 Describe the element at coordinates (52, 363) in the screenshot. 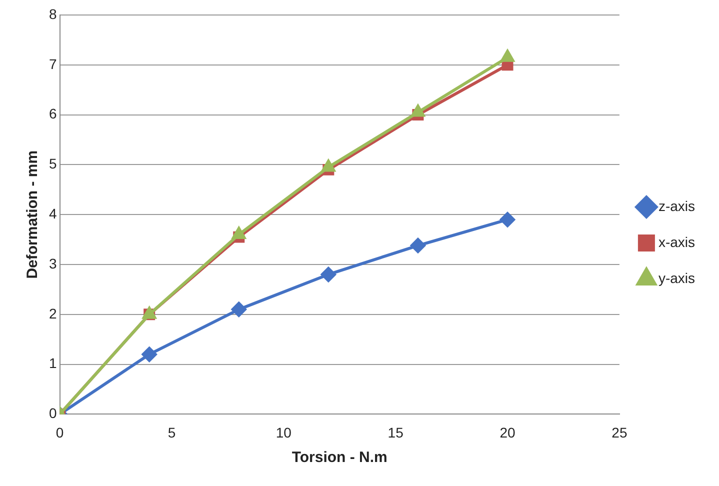

I see `y-tick-label: 1` at that location.